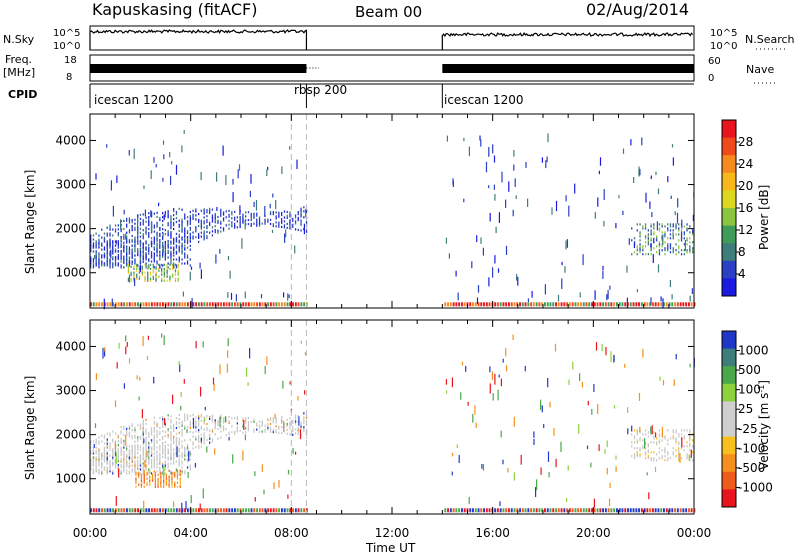  Describe the element at coordinates (745, 164) in the screenshot. I see `power-cbar-tick-label: 24` at that location.